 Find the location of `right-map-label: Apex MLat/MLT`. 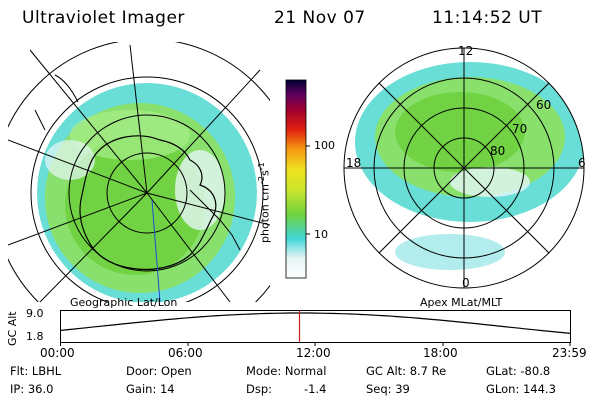

right-map-label: Apex MLat/MLT is located at coordinates (461, 302).